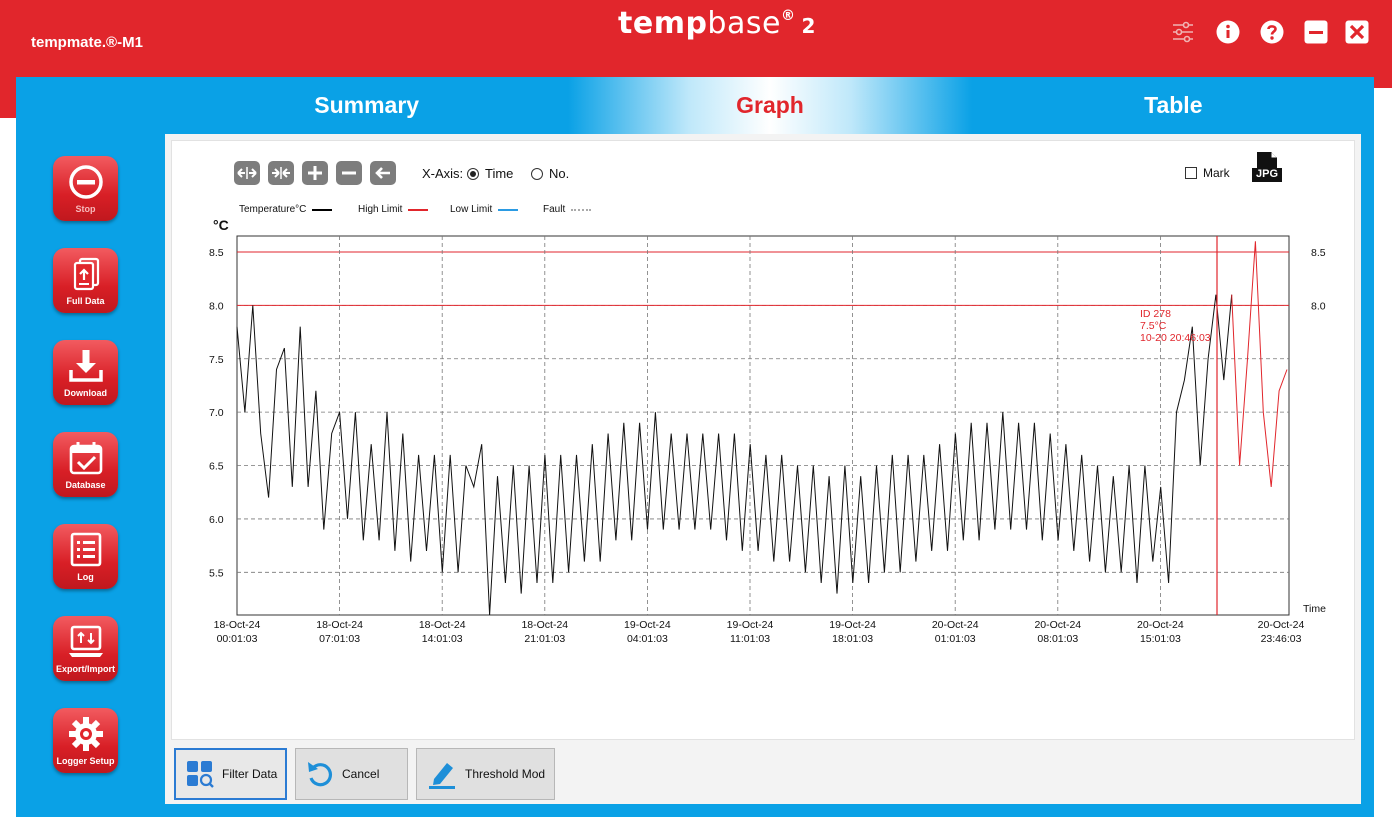 The image size is (1392, 827). I want to click on mark-label: Mark, so click(1216, 173).